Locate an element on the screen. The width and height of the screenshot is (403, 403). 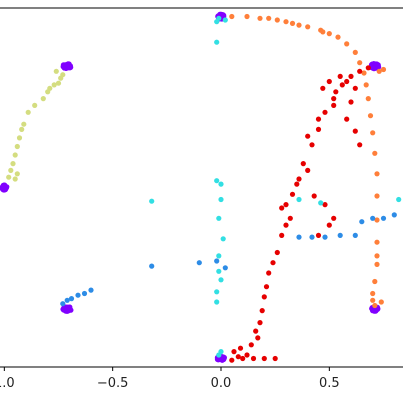
x-axis-ticks: 1.0 −0.5 0.0 0.5 is located at coordinates (170, 379).